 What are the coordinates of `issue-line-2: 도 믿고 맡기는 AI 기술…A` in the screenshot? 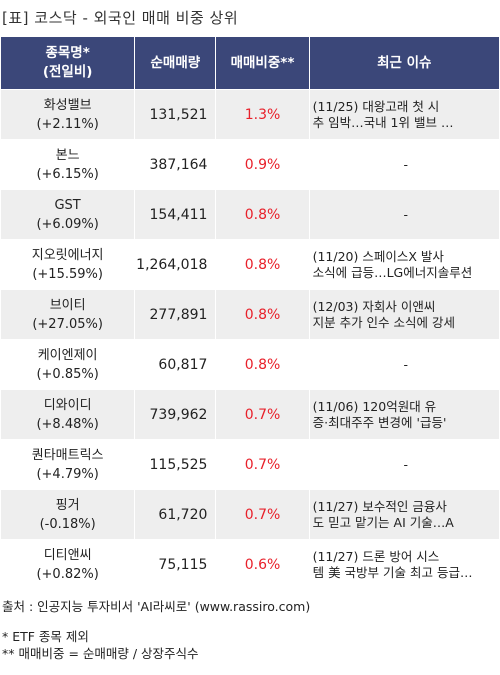 It's located at (383, 522).